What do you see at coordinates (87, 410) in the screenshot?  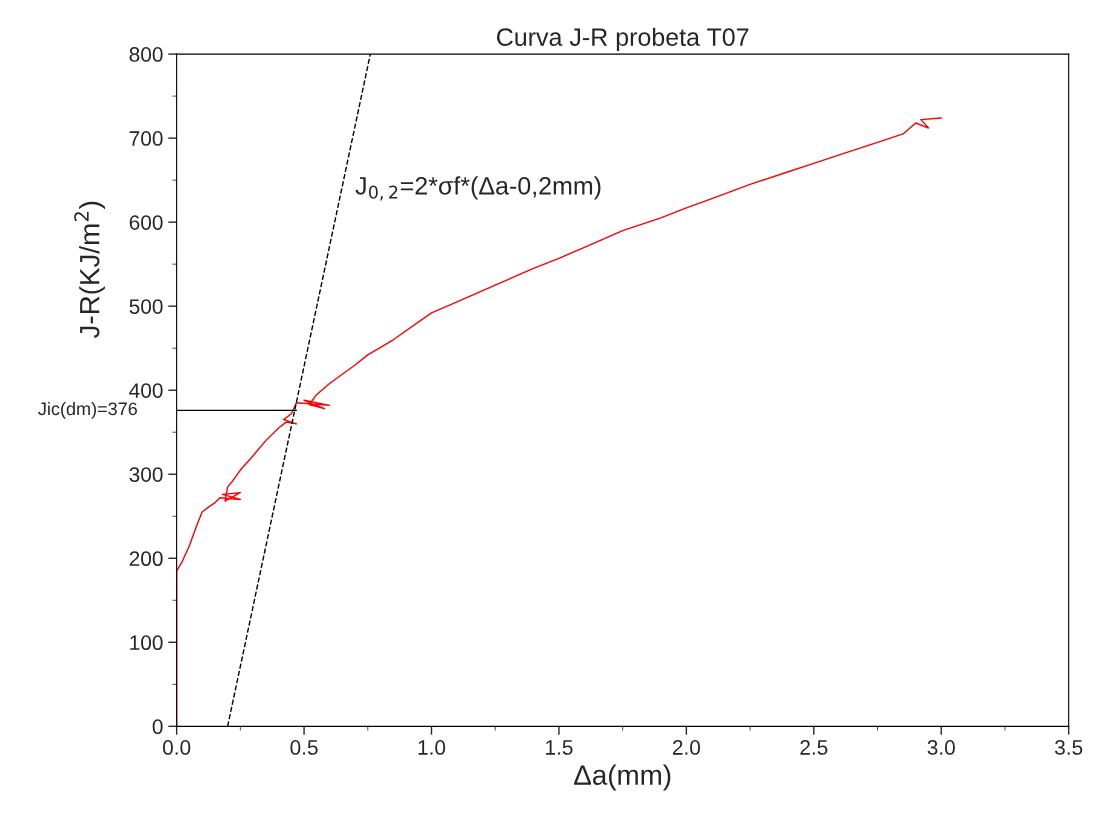 I see `annotation: Jic(dm)=376` at bounding box center [87, 410].